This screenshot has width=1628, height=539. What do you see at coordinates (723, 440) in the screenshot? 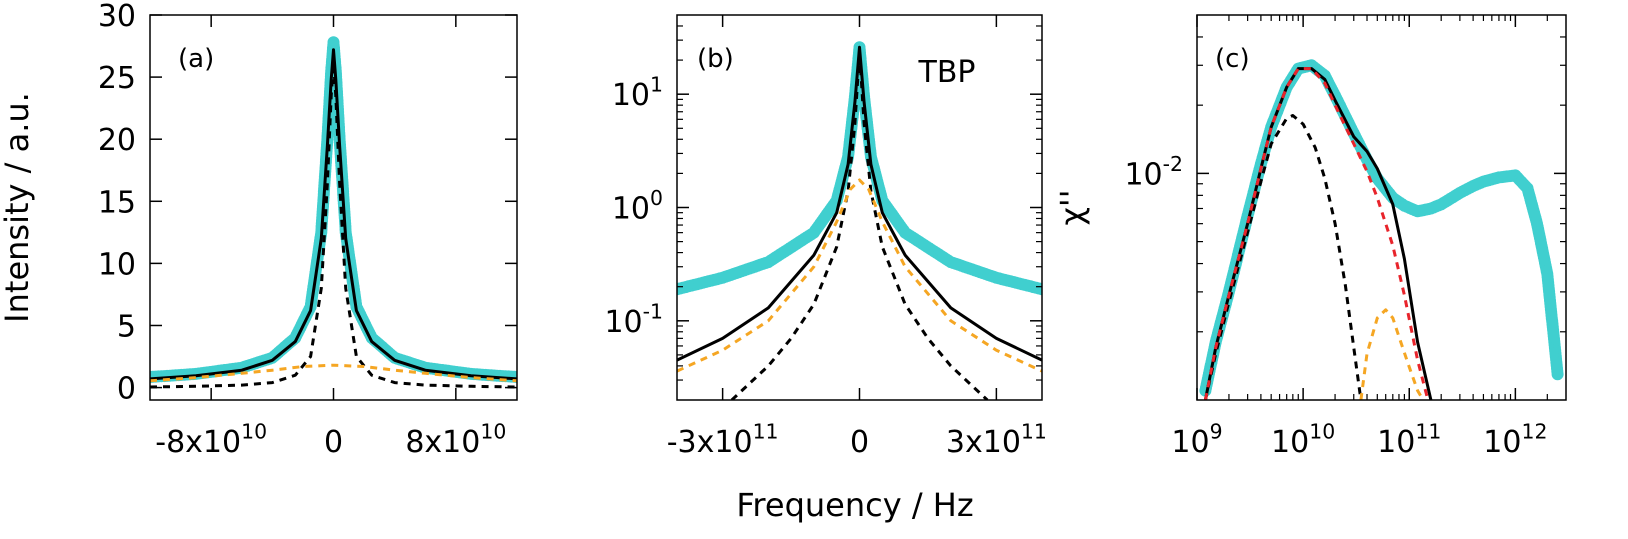
I see `x-tick-label: -3x10¹¹` at bounding box center [723, 440].